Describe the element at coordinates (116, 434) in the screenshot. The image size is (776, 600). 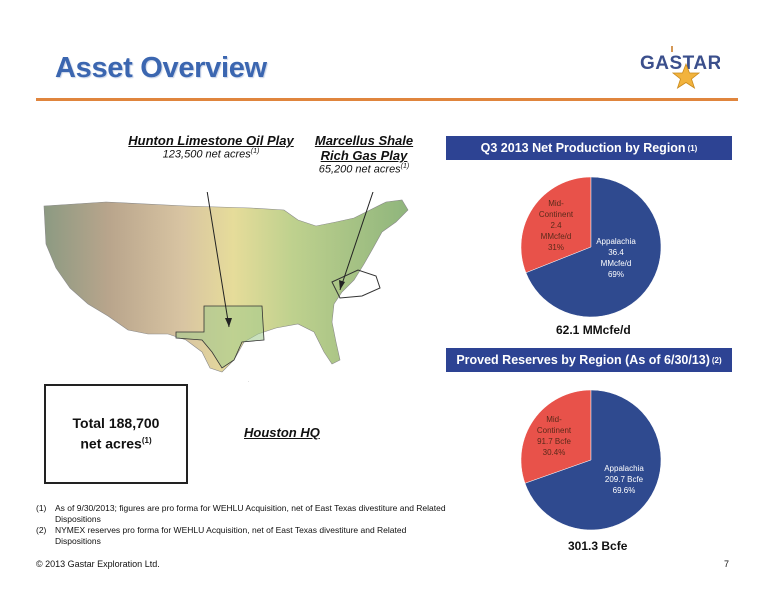
I see `total-acres-box: Total 188,700 net acres(1)` at that location.